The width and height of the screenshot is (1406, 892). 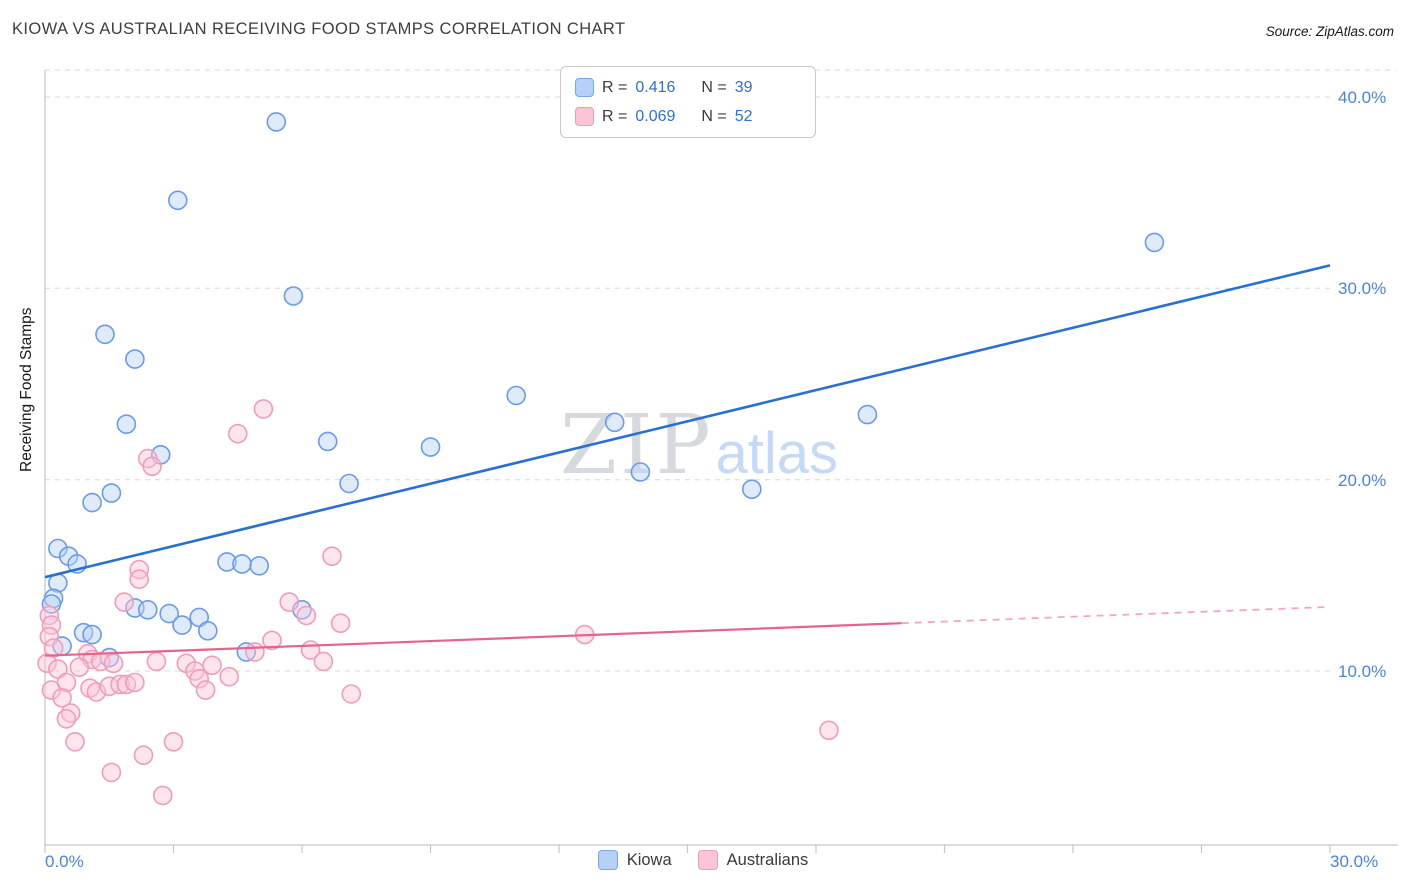 What do you see at coordinates (473, 639) in the screenshot?
I see `australians-trendline` at bounding box center [473, 639].